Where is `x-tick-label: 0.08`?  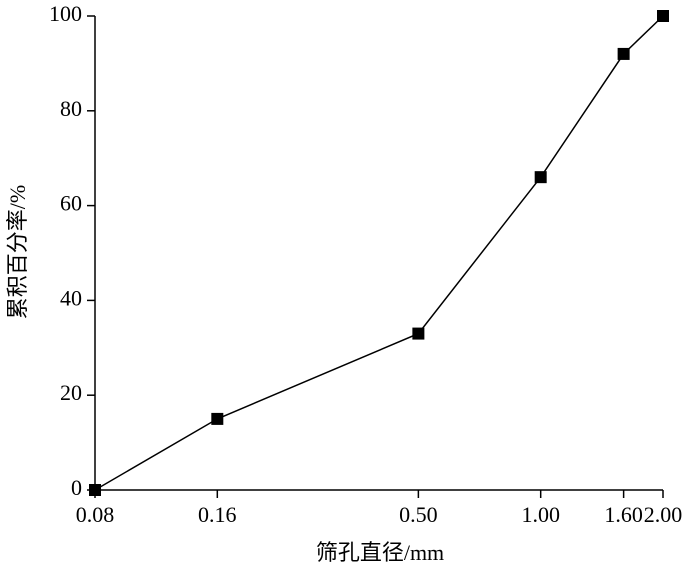
x-tick-label: 0.08 is located at coordinates (95, 514).